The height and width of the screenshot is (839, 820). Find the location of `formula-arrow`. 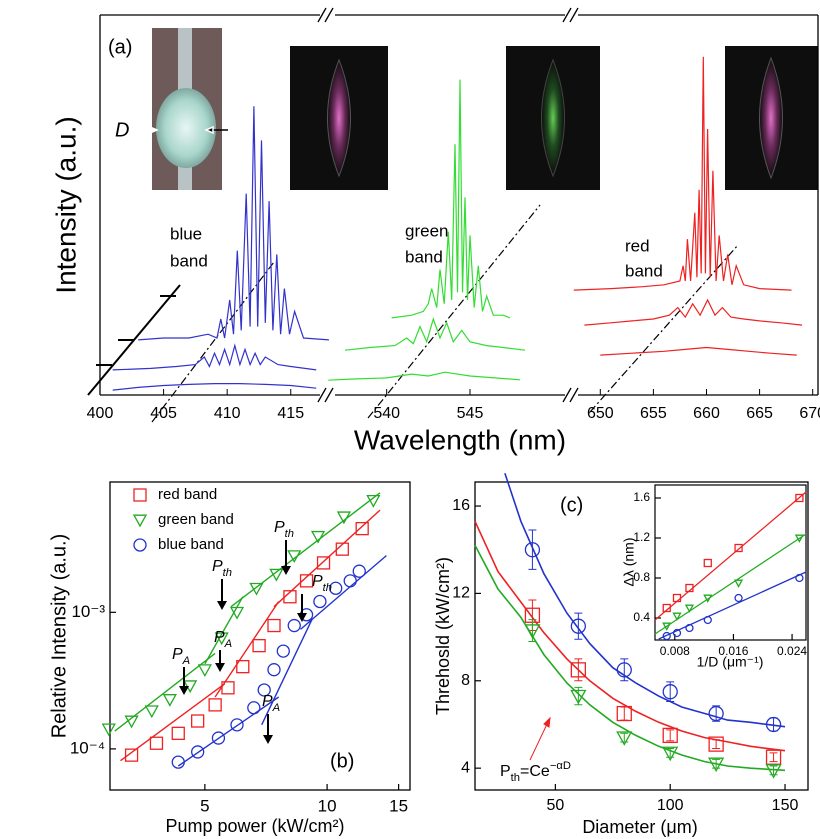

formula-arrow is located at coordinates (540, 738).